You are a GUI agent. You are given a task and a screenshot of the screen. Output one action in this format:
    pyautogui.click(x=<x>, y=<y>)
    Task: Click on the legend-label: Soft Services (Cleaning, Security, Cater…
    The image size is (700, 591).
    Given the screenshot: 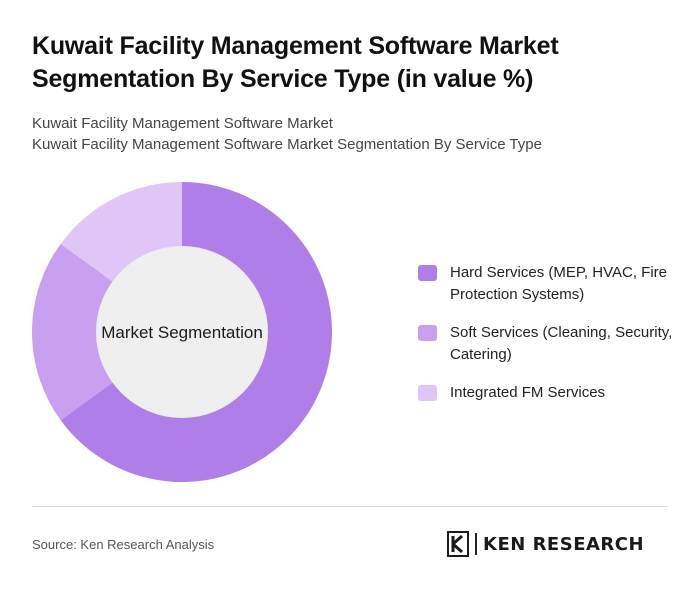 What is the action you would take?
    pyautogui.click(x=561, y=343)
    